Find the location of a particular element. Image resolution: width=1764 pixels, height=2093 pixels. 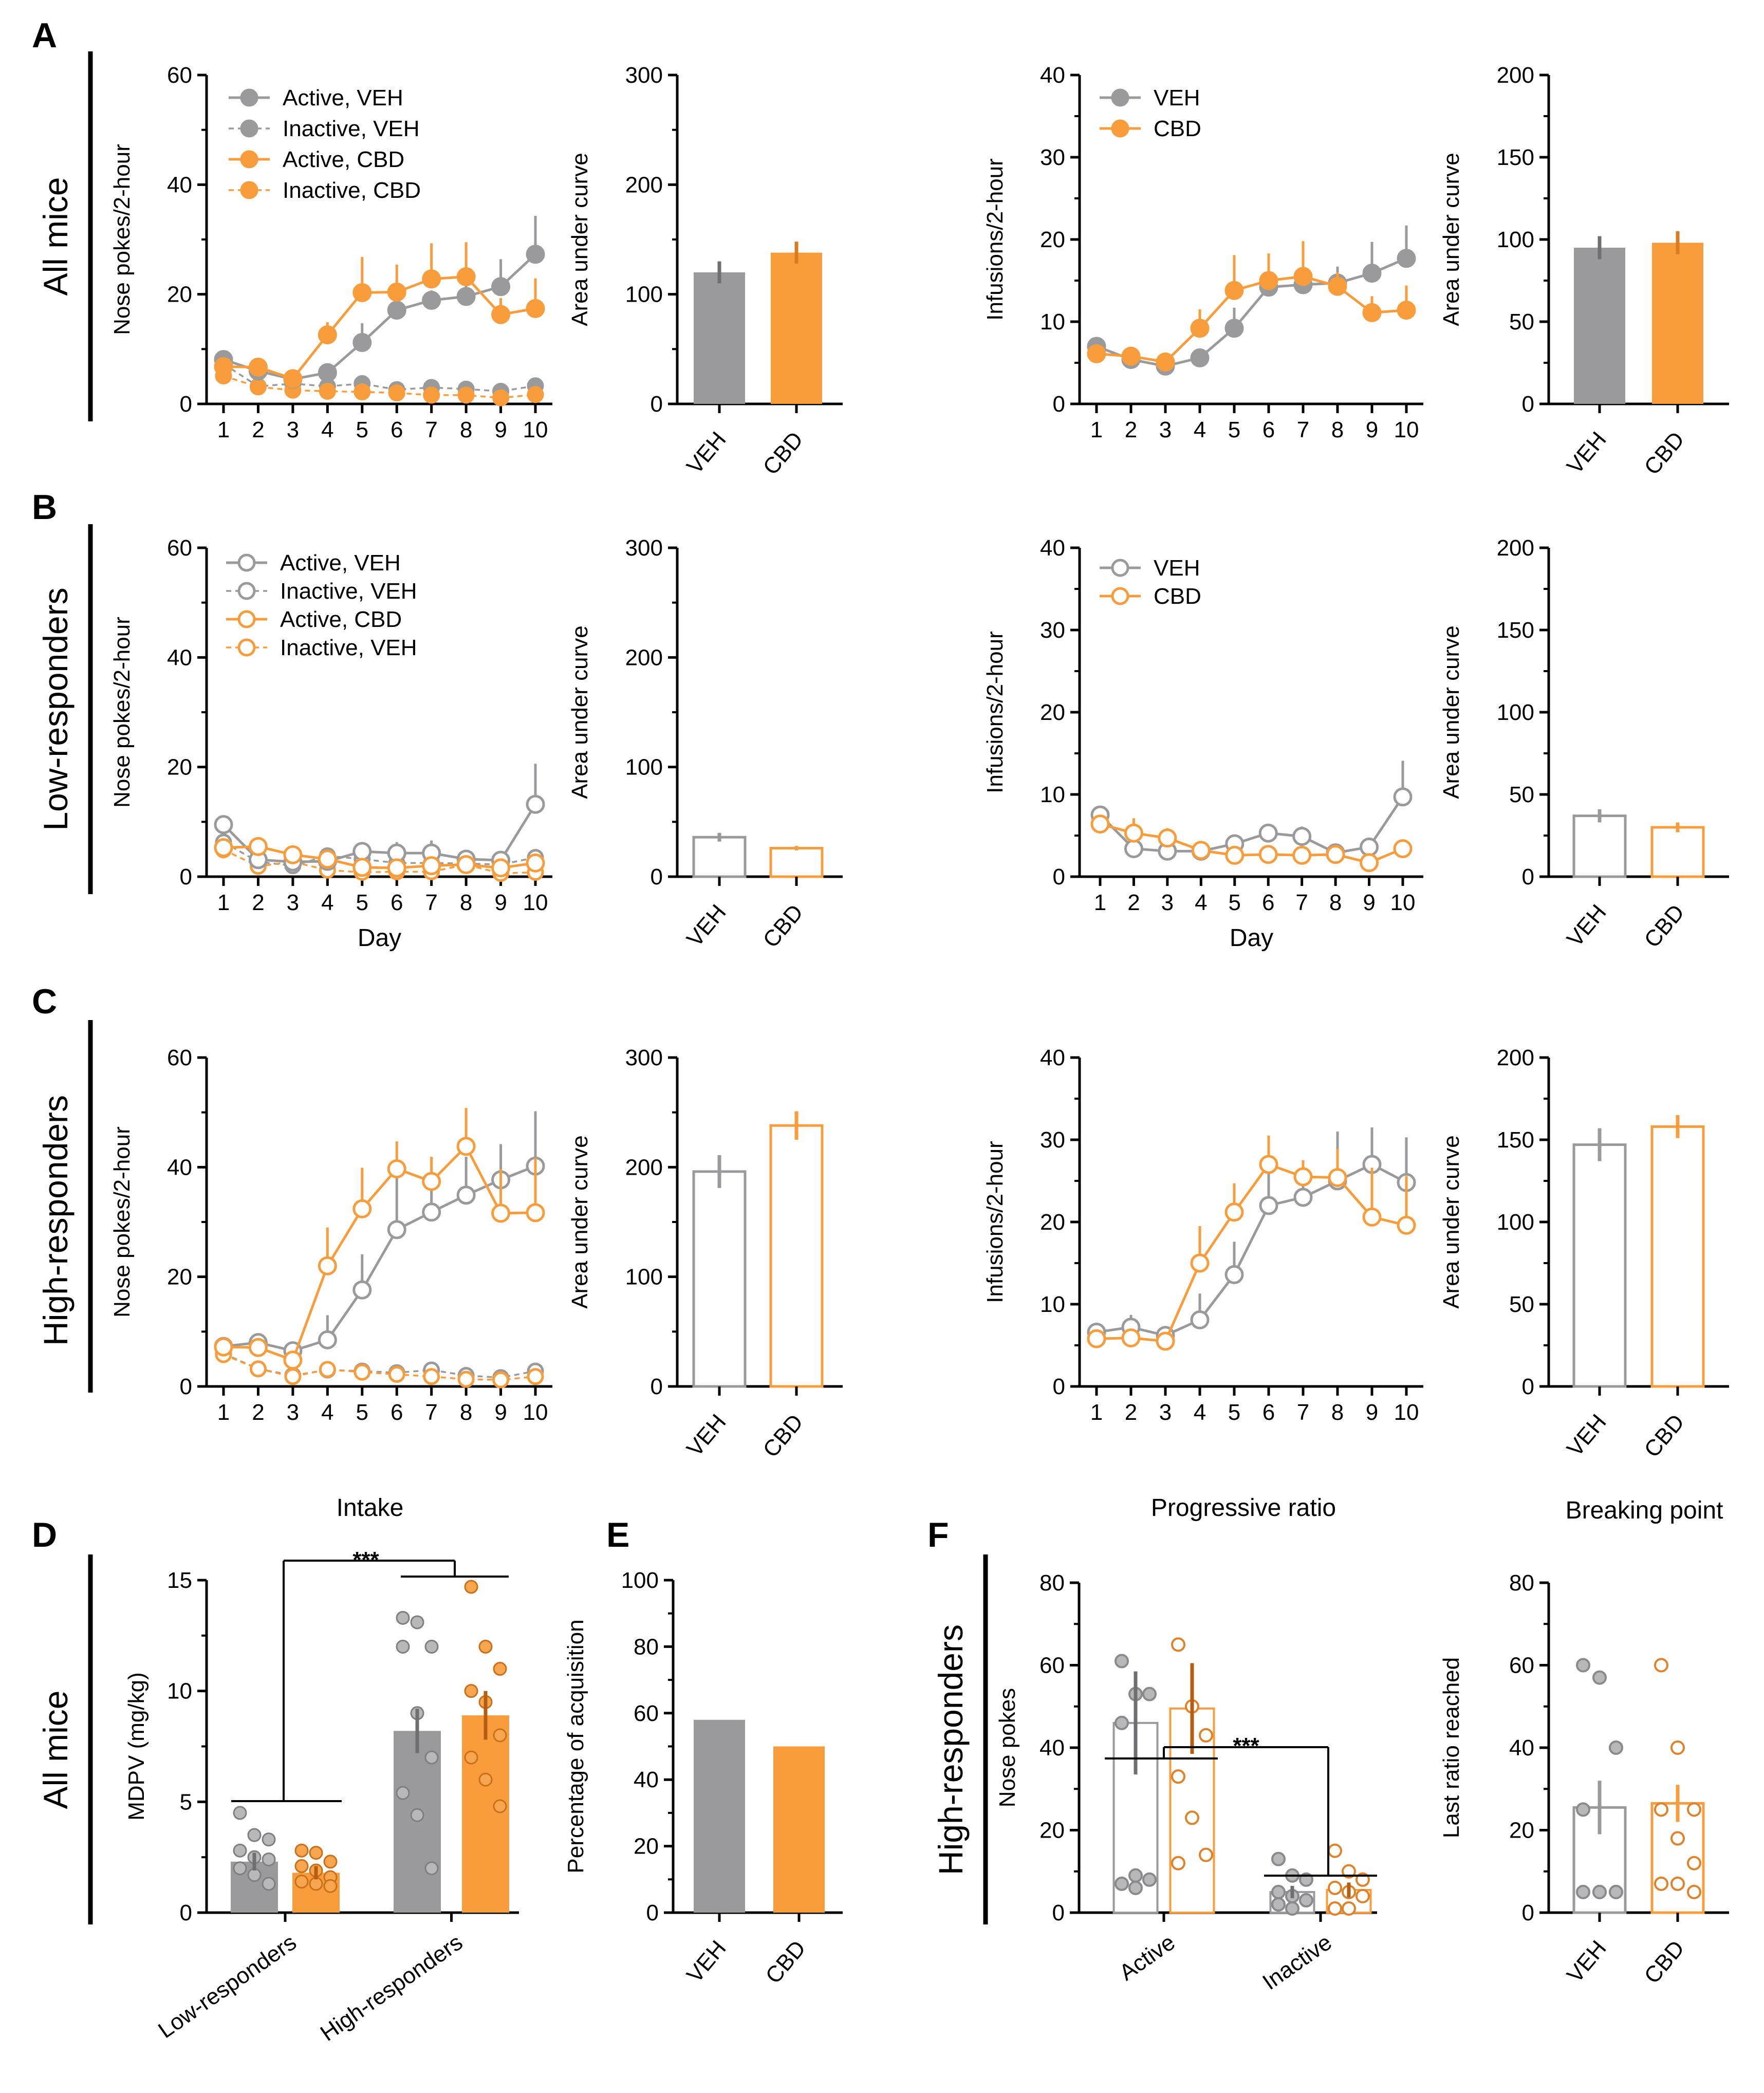

y-tick-label: 10 is located at coordinates (1052, 794).